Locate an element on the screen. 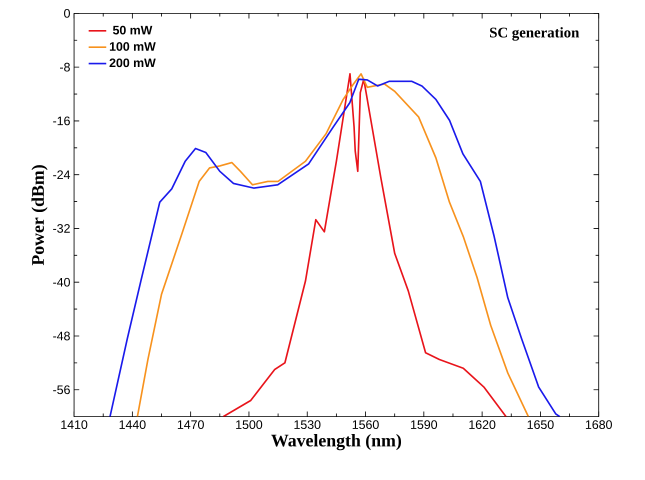  x-tick-label: 1650 is located at coordinates (541, 424).